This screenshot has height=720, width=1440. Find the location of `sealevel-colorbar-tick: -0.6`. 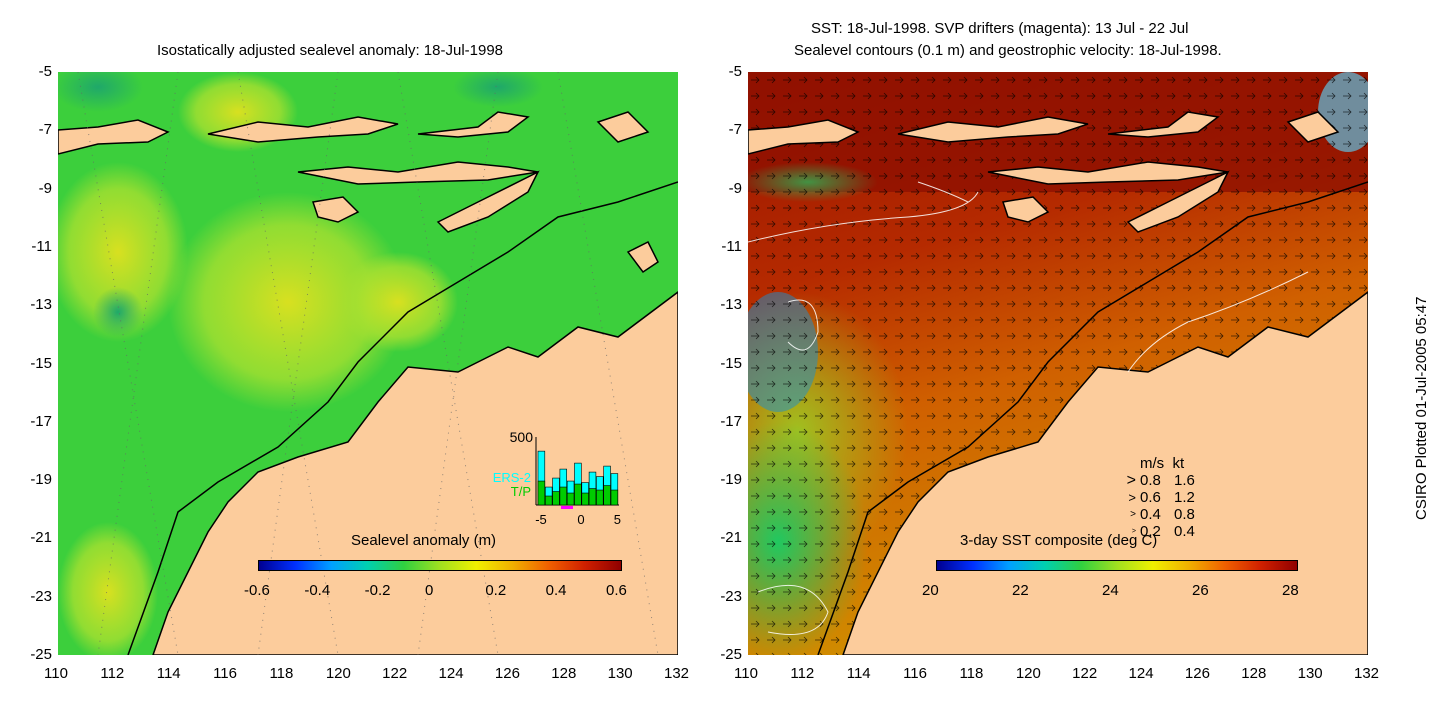

sealevel-colorbar-tick: -0.6 is located at coordinates (257, 590).